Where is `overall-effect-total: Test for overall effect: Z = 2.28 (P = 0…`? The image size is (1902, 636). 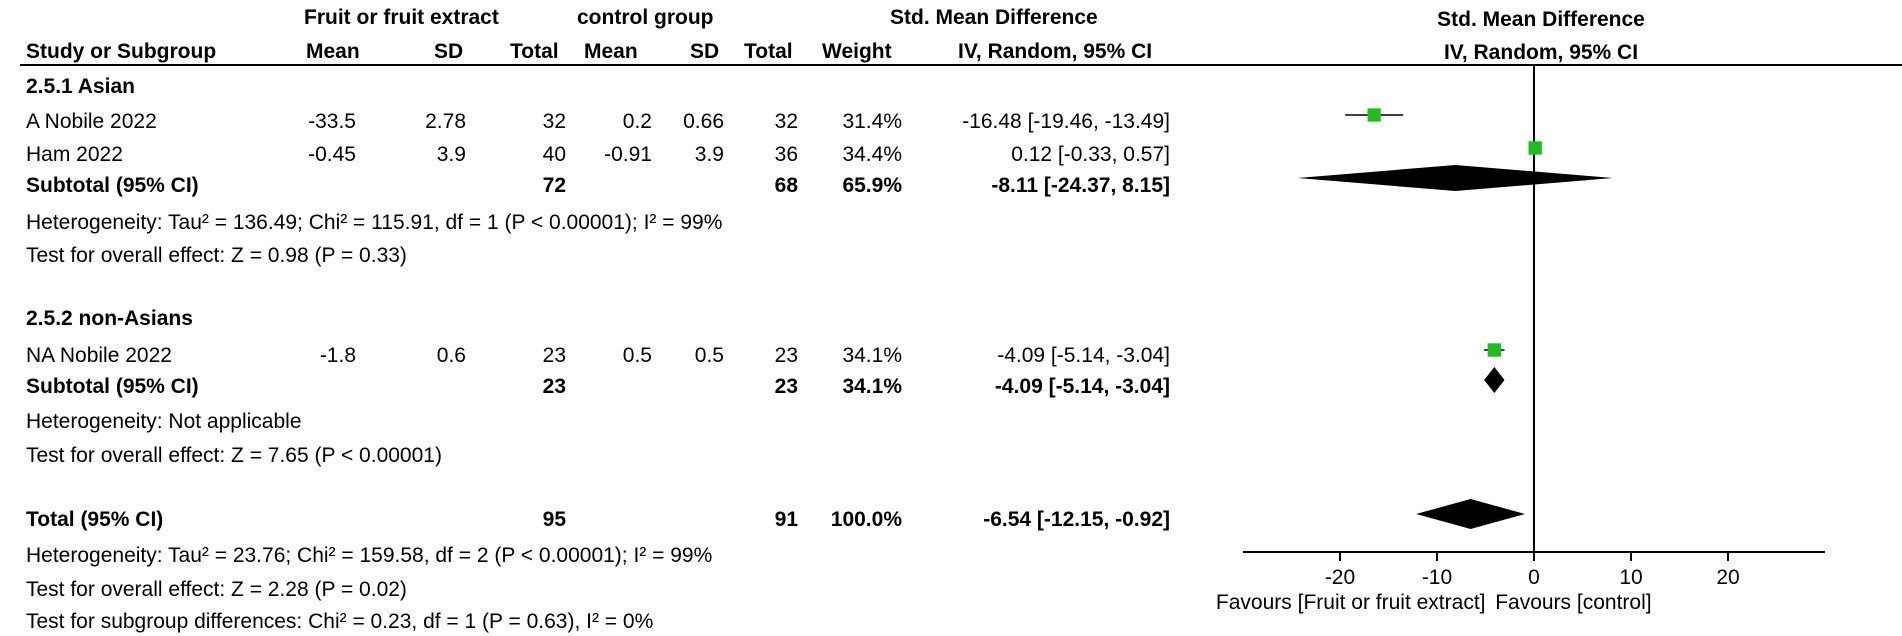
overall-effect-total: Test for overall effect: Z = 2.28 (P = 0… is located at coordinates (216, 589).